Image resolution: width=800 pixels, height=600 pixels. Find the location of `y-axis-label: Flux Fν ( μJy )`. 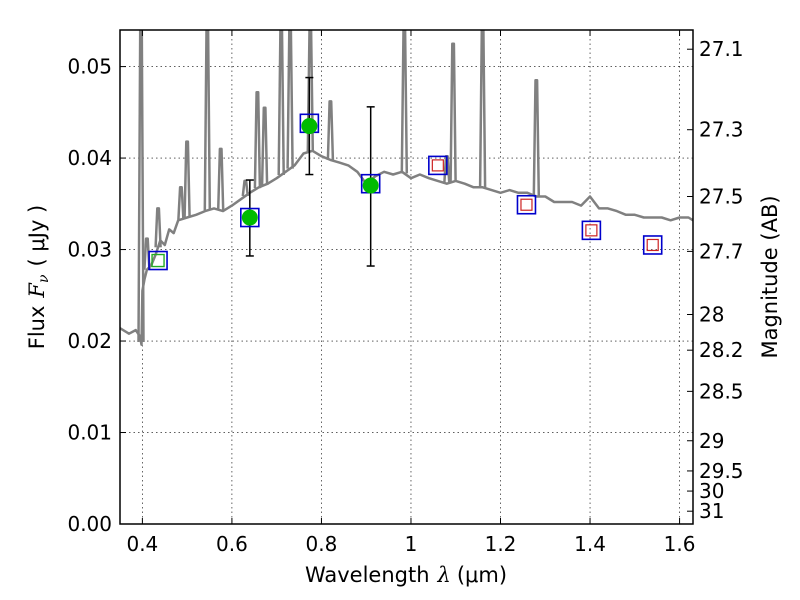

y-axis-label: Flux Fν ( μJy ) is located at coordinates (38, 277).